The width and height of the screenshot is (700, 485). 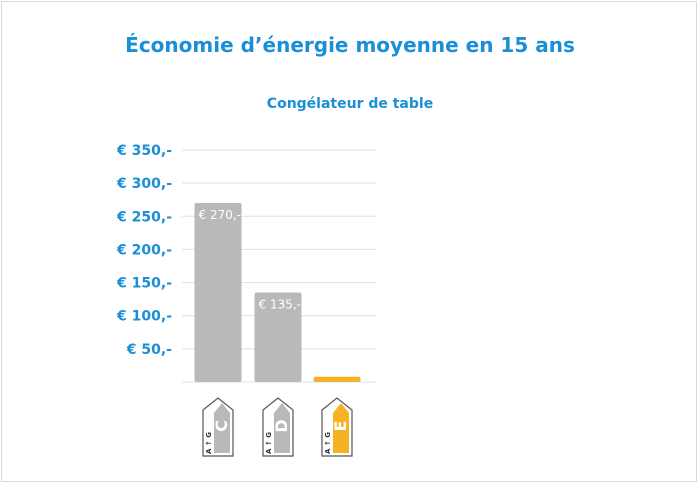 What do you see at coordinates (218, 292) in the screenshot?
I see `bar-c` at bounding box center [218, 292].